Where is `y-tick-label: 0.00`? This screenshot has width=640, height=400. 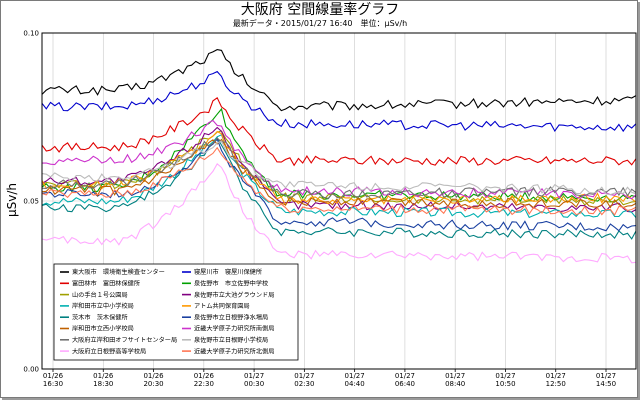
y-tick-label: 0.00 is located at coordinates (31, 370).